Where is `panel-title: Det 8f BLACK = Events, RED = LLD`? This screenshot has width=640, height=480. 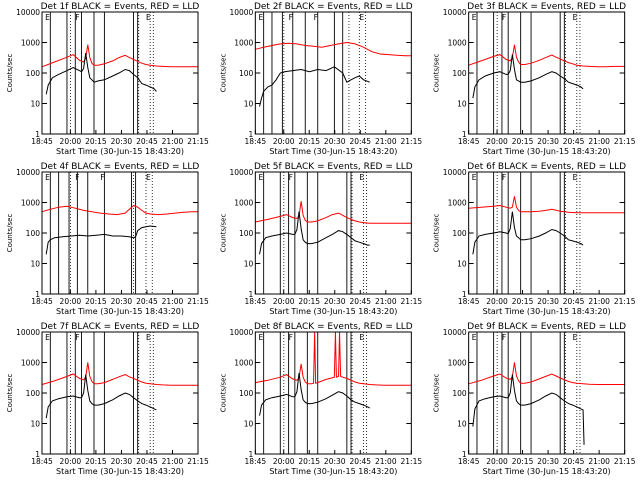 panel-title: Det 8f BLACK = Events, RED = LLD is located at coordinates (333, 327).